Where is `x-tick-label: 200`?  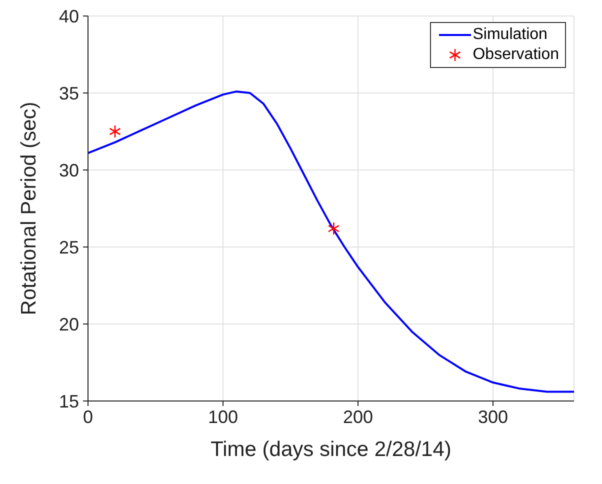
x-tick-label: 200 is located at coordinates (358, 416).